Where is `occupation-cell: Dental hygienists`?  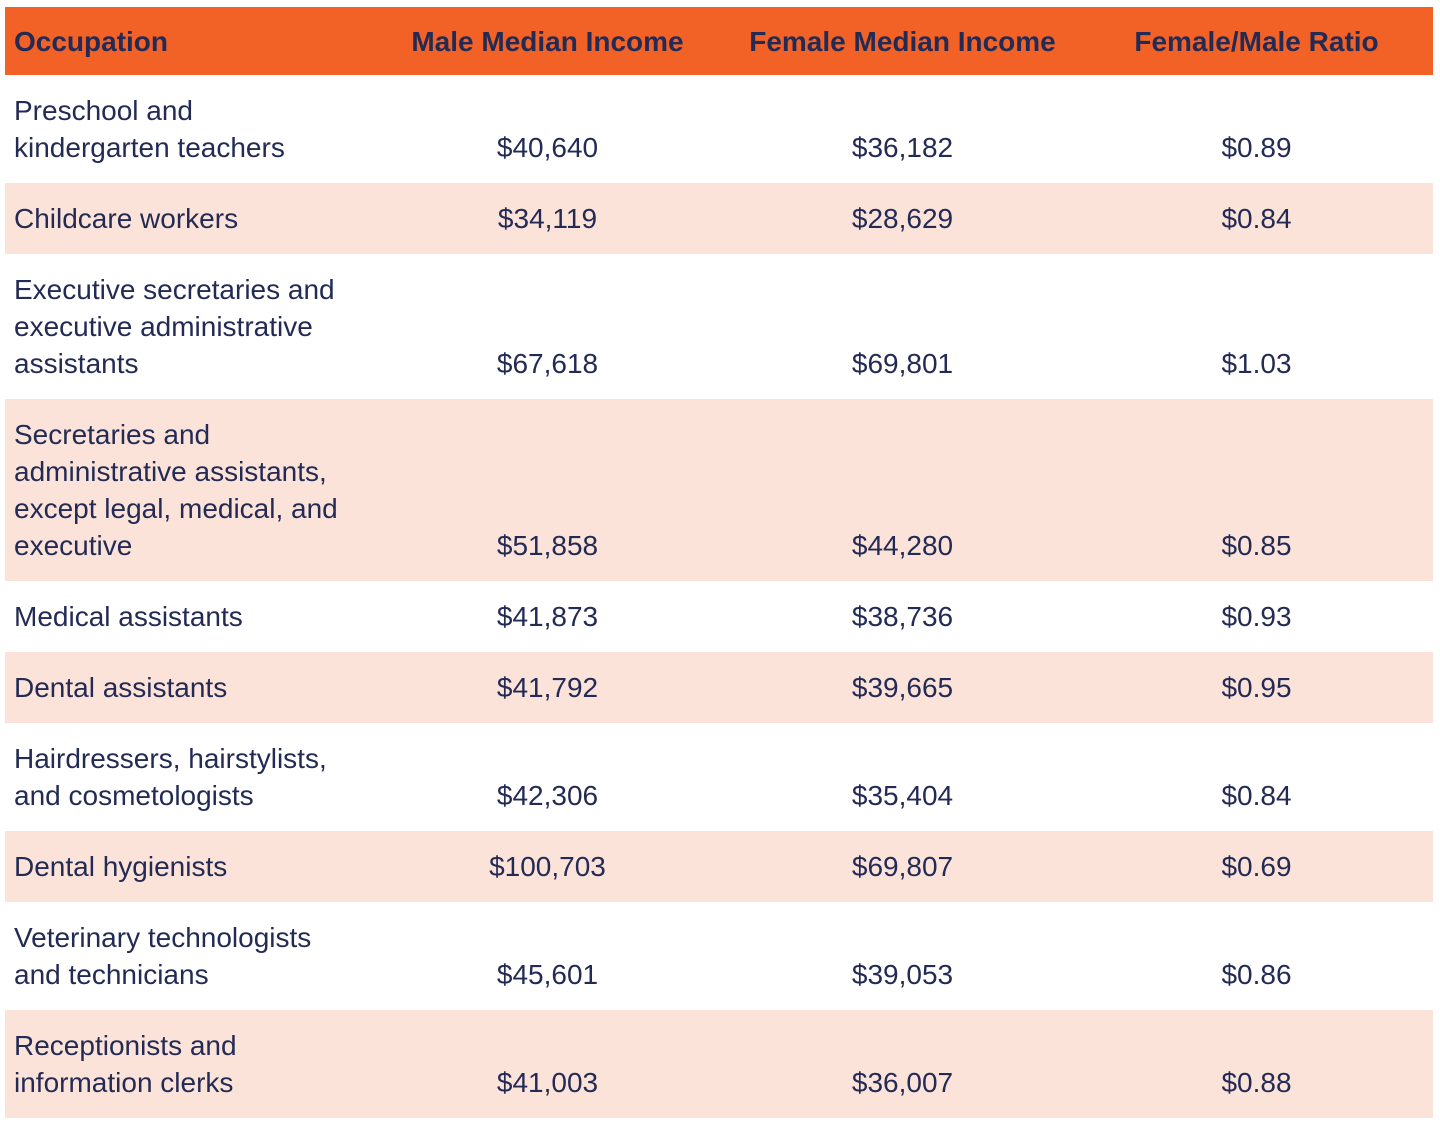 occupation-cell: Dental hygienists is located at coordinates (121, 866).